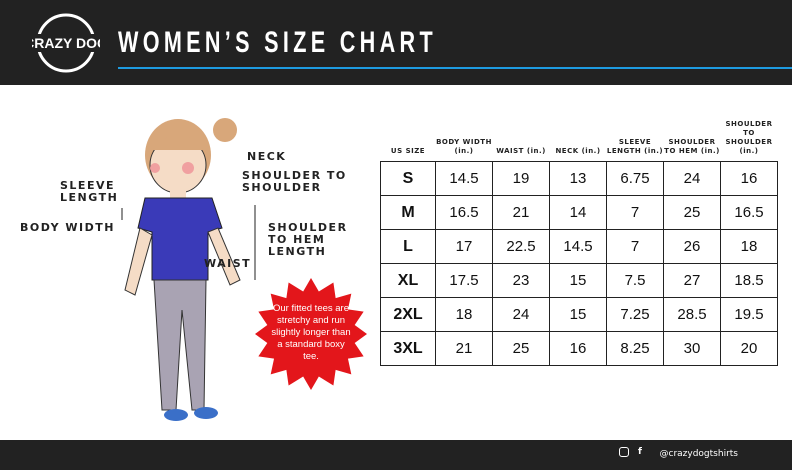  What do you see at coordinates (408, 246) in the screenshot?
I see `size-cell: L` at bounding box center [408, 246].